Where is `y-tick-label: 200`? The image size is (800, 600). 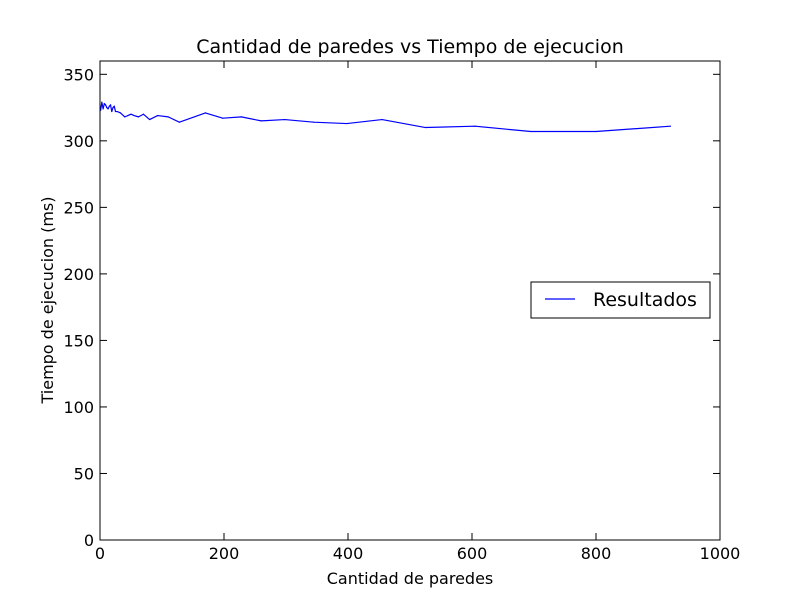
y-tick-label: 200 is located at coordinates (78, 274).